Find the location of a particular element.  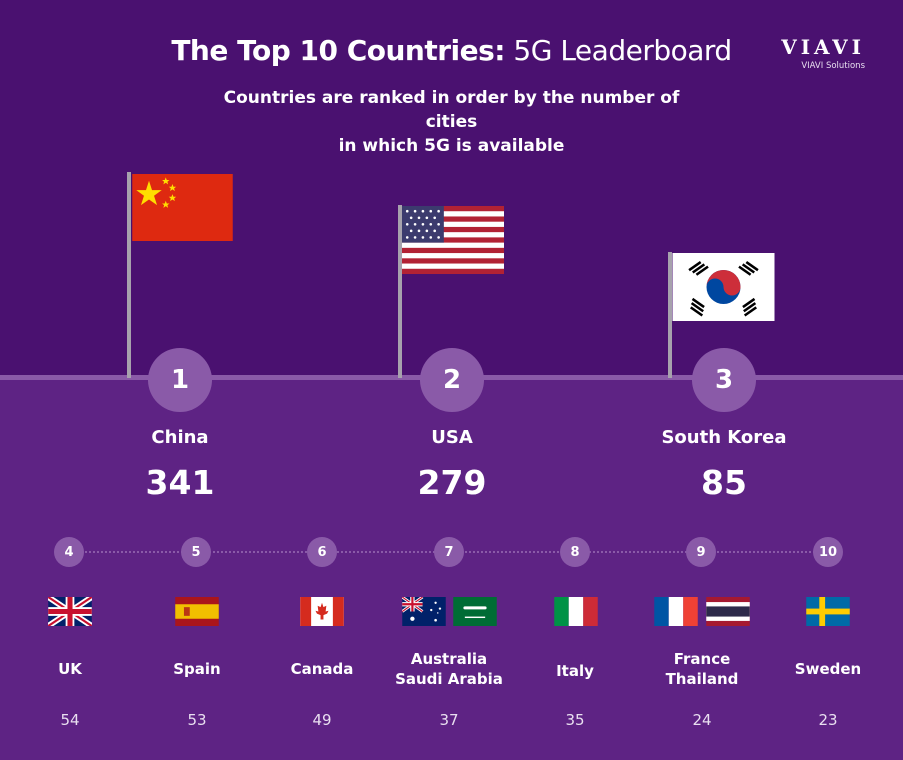

rank-4-country: UK is located at coordinates (70, 669).